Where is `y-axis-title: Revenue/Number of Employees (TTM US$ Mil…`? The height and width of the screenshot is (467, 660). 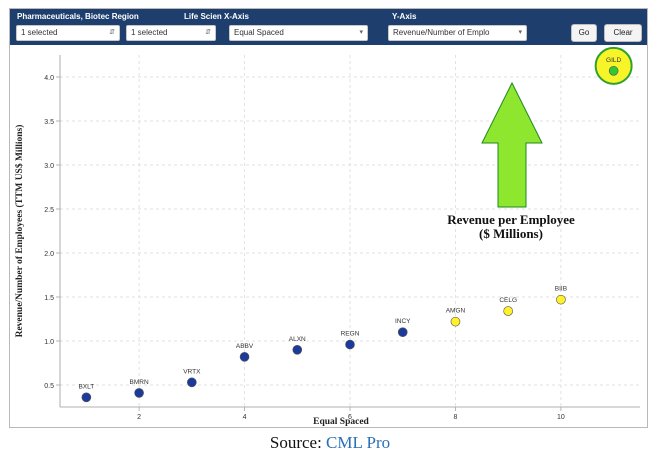
y-axis-title: Revenue/Number of Employees (TTM US$ Mil… is located at coordinates (19, 231).